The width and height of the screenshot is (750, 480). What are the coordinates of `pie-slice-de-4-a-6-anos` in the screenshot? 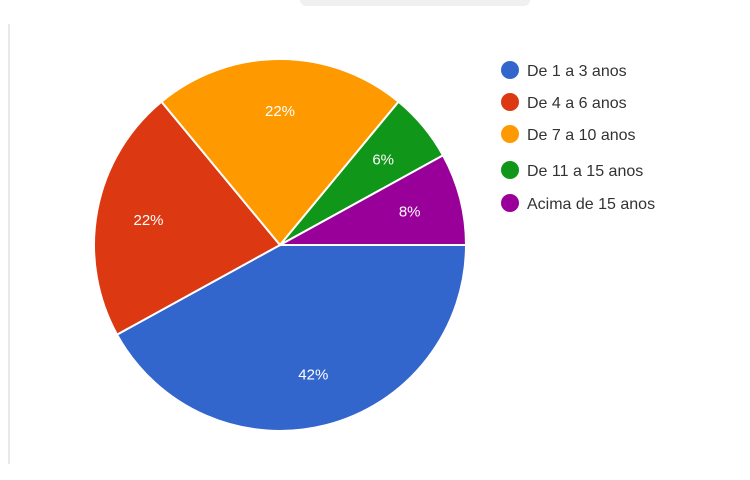 It's located at (187, 218).